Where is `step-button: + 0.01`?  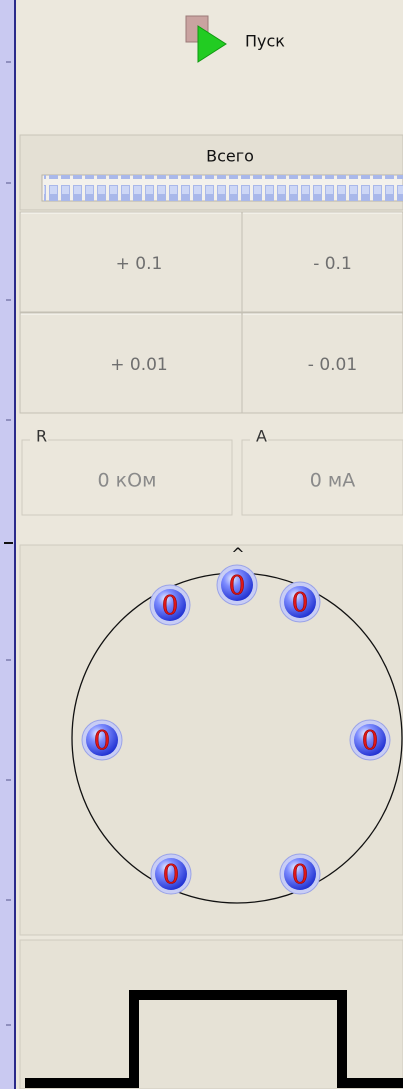
step-button: + 0.01 is located at coordinates (131, 363).